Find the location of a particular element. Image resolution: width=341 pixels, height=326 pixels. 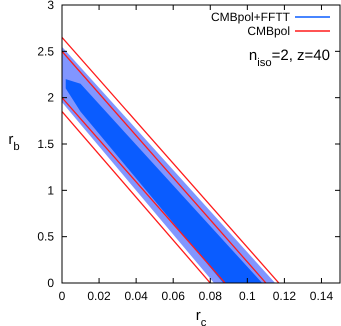

y-tick-label: 2.5 is located at coordinates (45, 51).